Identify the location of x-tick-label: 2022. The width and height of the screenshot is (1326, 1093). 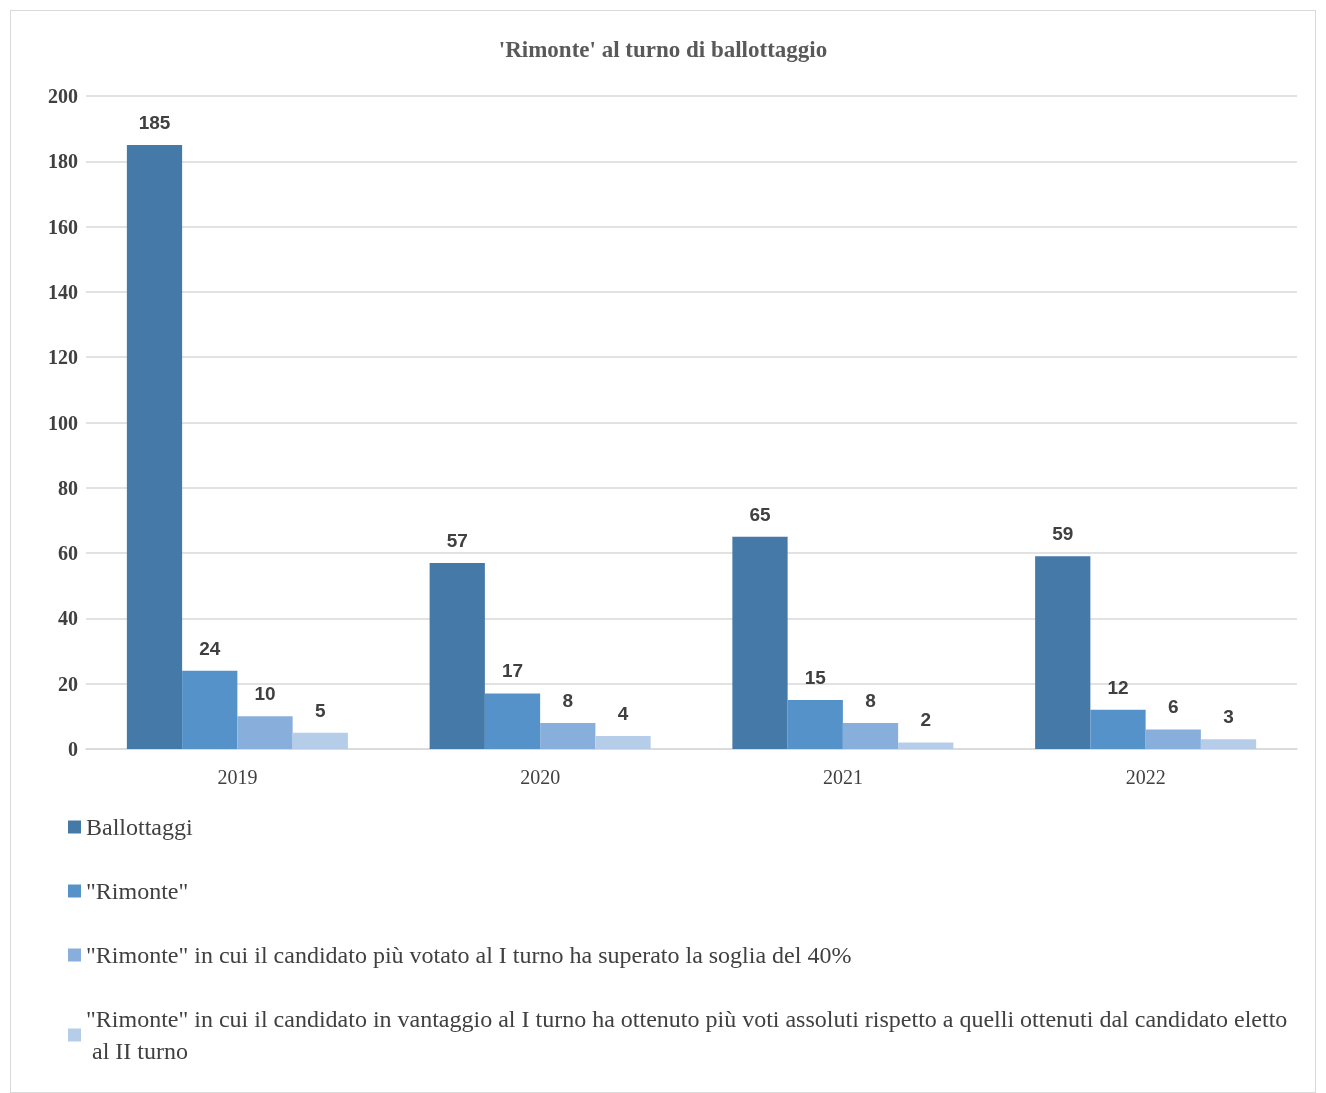
(1145, 777).